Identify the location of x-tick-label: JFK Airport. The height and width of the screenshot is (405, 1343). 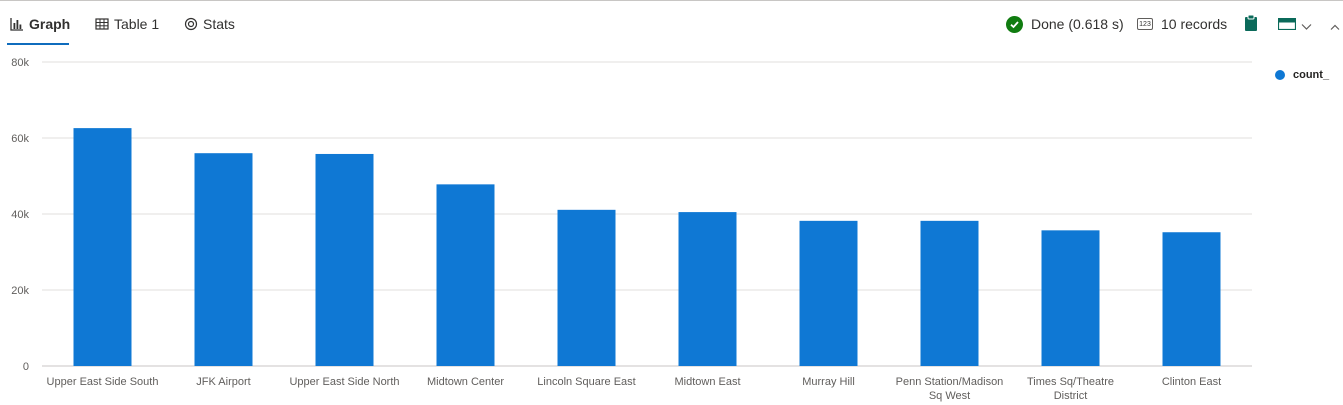
(223, 382).